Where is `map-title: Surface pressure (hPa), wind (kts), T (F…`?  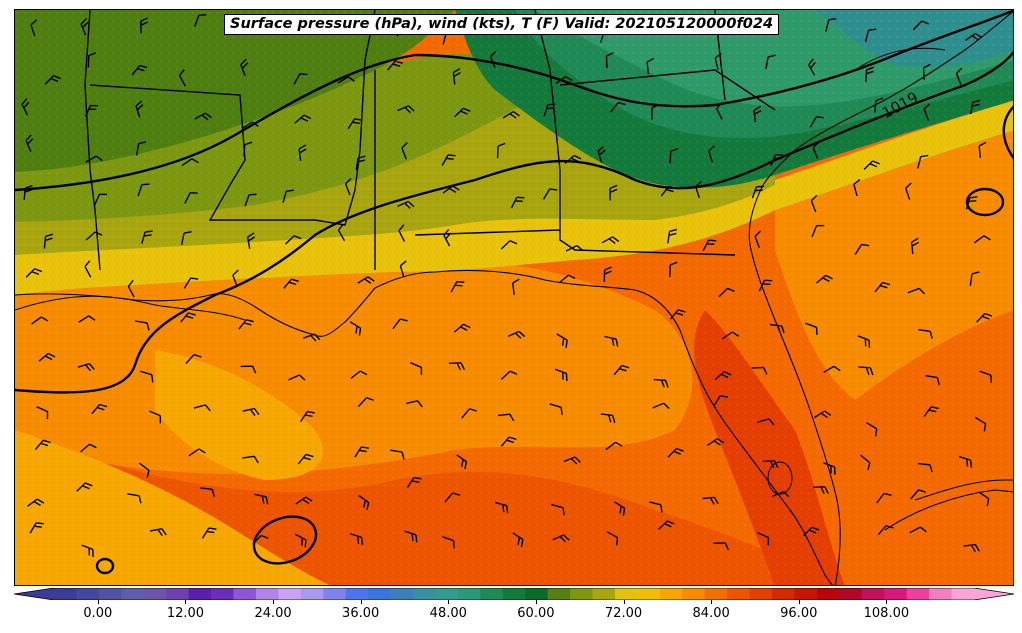
map-title: Surface pressure (hPa), wind (kts), T (F… is located at coordinates (502, 24).